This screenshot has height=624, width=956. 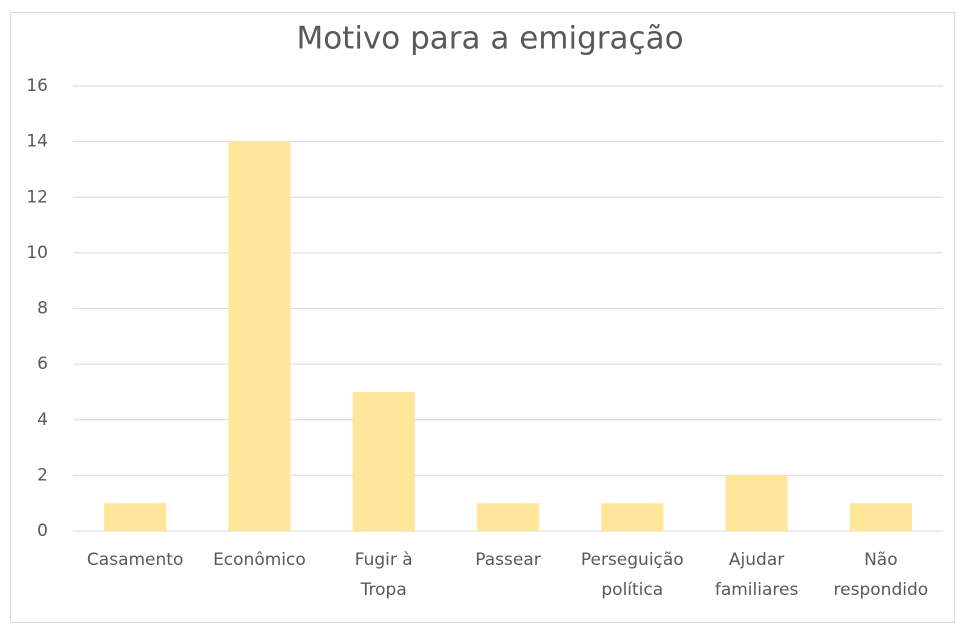 I want to click on y-tick-label: 12, so click(x=37, y=197).